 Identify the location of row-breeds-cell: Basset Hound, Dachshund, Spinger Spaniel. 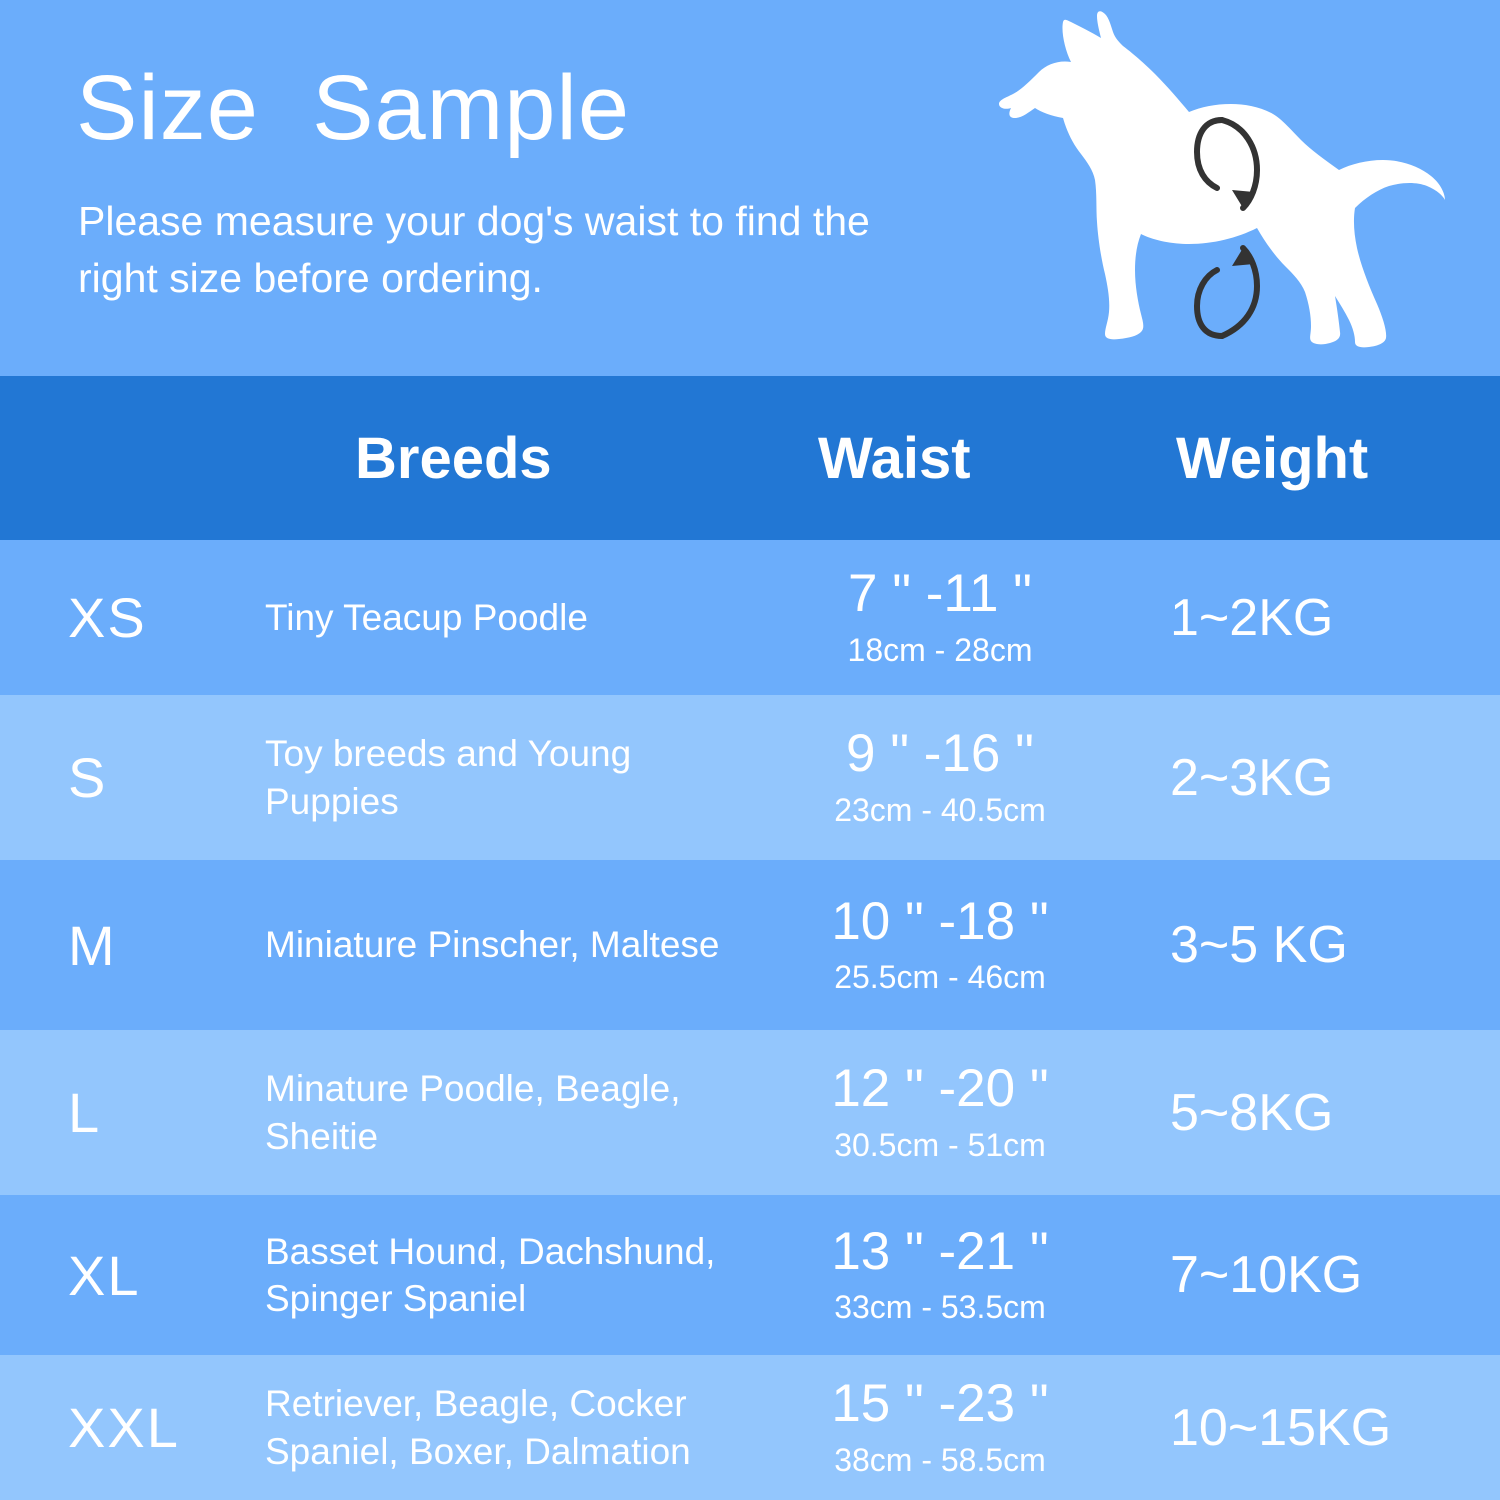
(490, 1274).